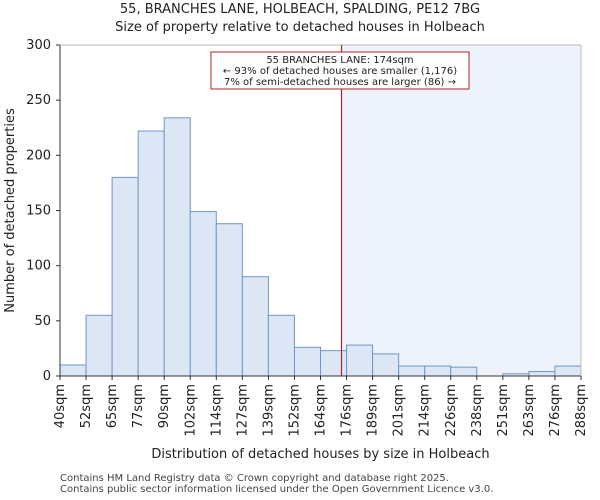 This screenshot has height=500, width=600. I want to click on x-tick-label-90sqm: 90sqm, so click(164, 406).